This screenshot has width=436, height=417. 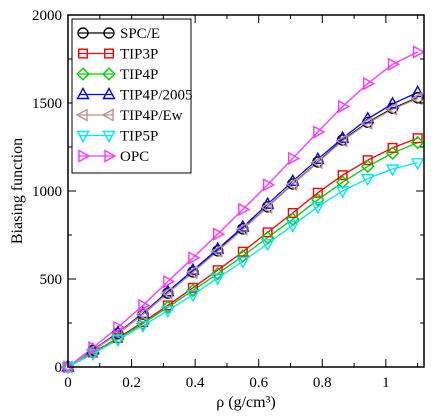 I want to click on x-axis-title: ρ (g/cm³), so click(x=245, y=402).